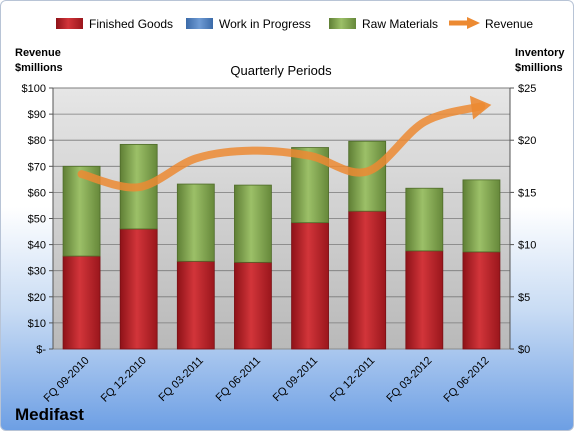 This screenshot has height=433, width=576. Describe the element at coordinates (39, 68) in the screenshot. I see `left-axis-label-line2: $millions` at that location.